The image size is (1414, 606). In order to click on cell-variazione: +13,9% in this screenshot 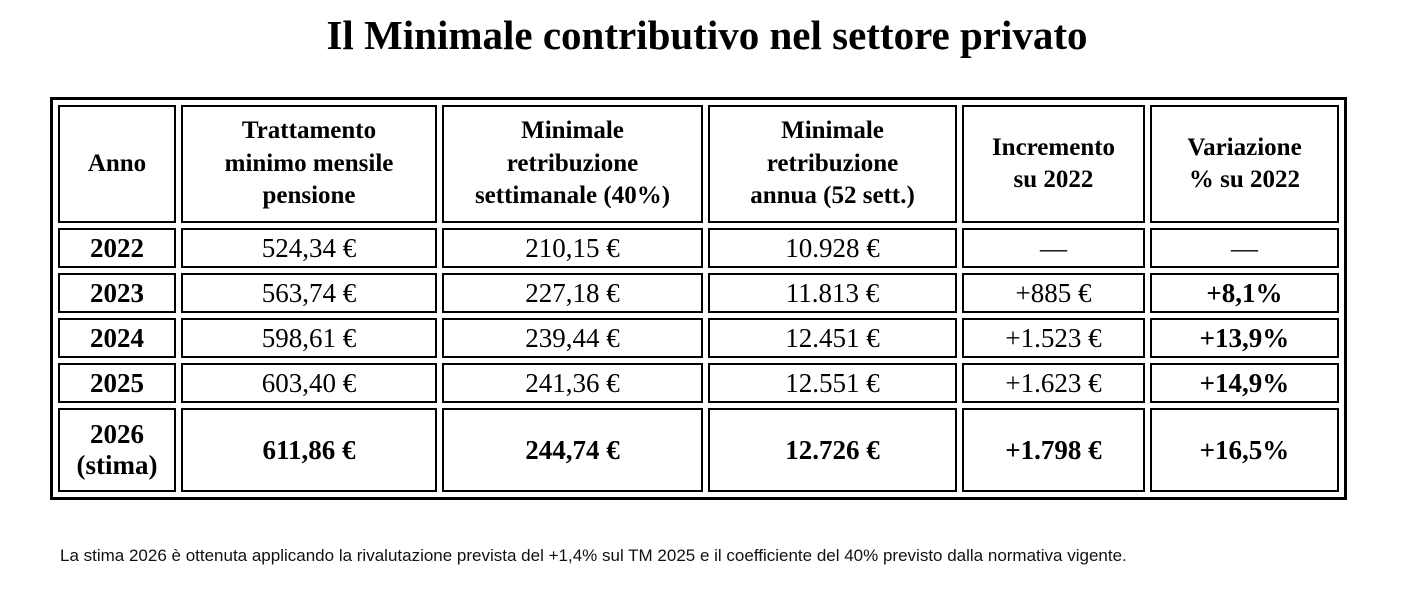, I will do `click(1244, 338)`.